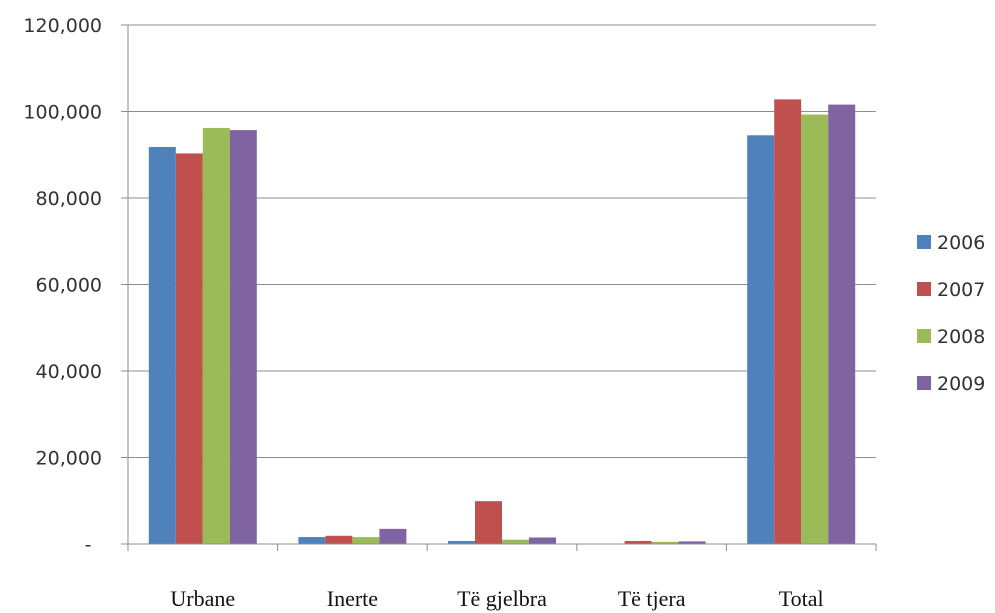 This screenshot has height=613, width=995. What do you see at coordinates (69, 286) in the screenshot?
I see `y-tick-label: 60,000` at bounding box center [69, 286].